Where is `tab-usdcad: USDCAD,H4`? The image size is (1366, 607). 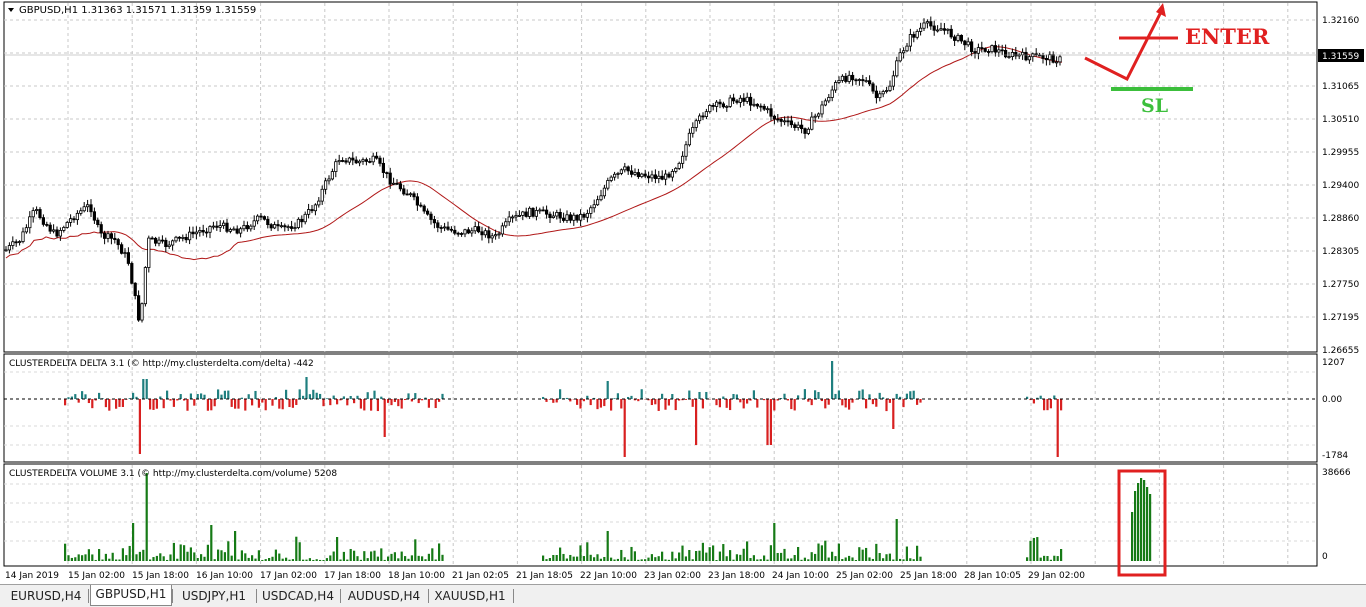 tab-usdcad: USDCAD,H4 is located at coordinates (298, 596).